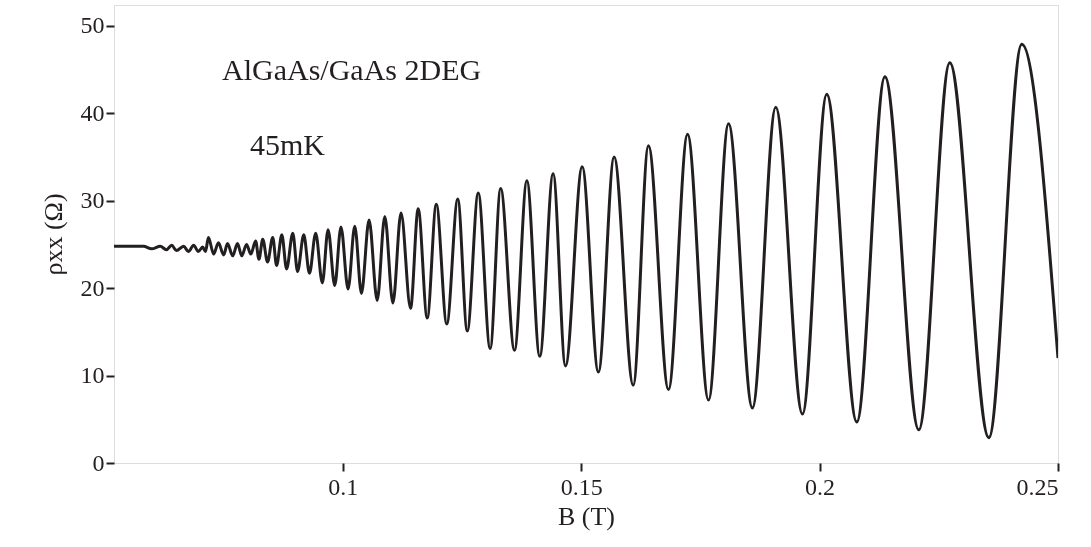 This screenshot has height=547, width=1091. I want to click on y-tick-label: 0, so click(98, 462).